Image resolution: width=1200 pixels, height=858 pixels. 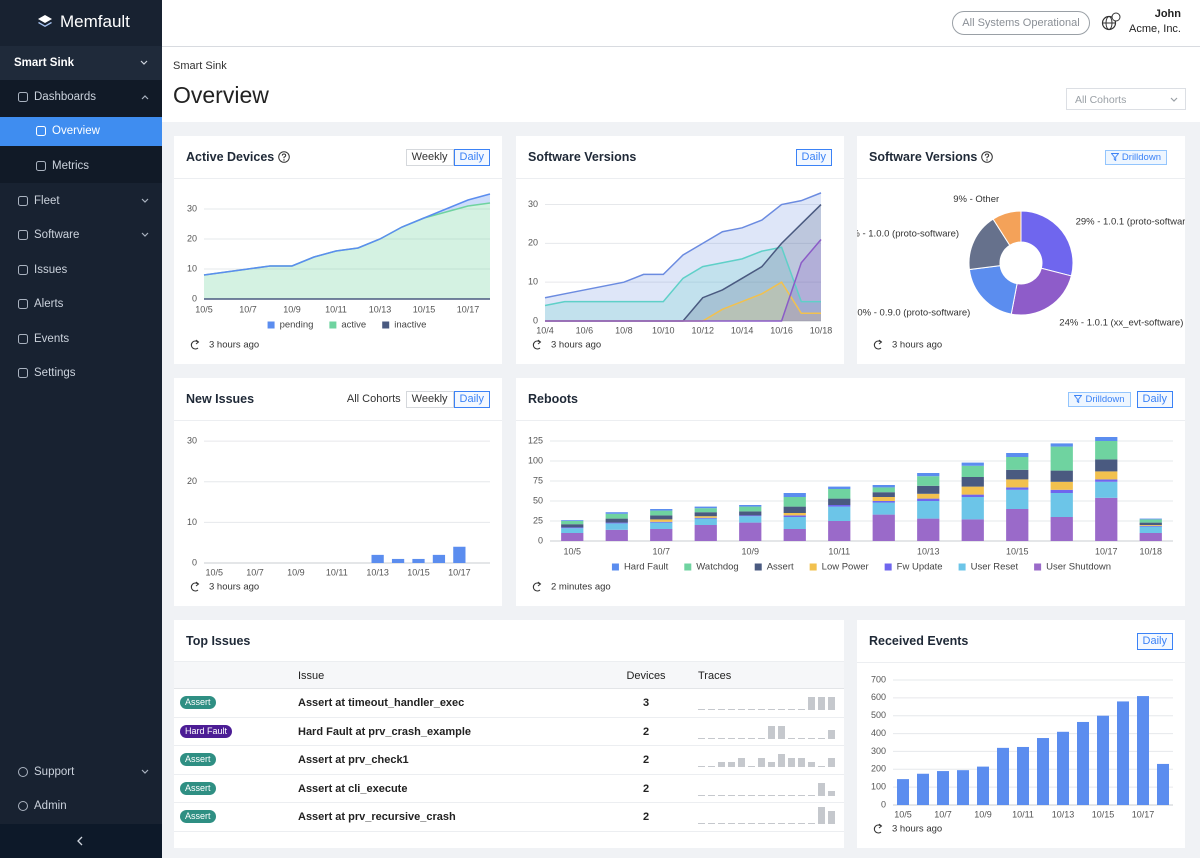 I want to click on legend-label: User Reset, so click(x=995, y=567).